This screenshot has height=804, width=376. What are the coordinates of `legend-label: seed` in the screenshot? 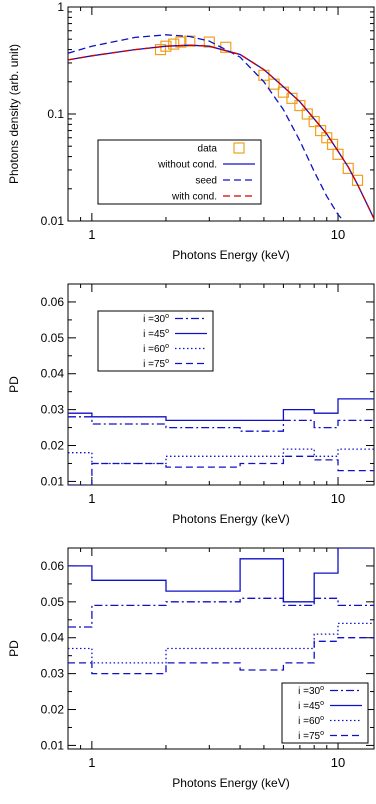 It's located at (206, 181).